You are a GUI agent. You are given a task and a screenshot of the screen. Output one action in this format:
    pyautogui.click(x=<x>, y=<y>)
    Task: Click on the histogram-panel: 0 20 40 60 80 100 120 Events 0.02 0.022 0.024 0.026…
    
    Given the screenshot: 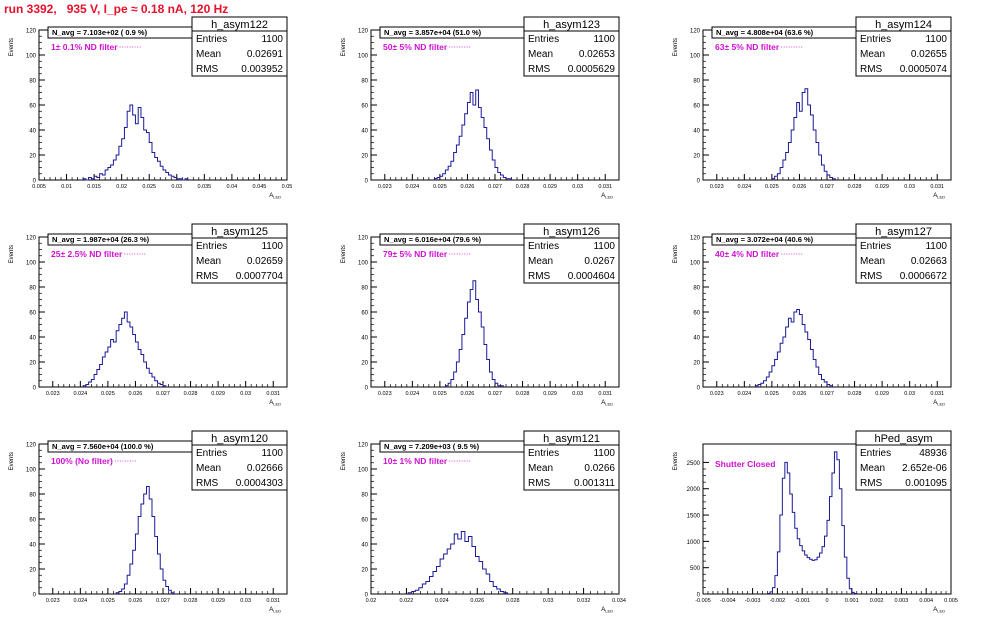 What is the action you would take?
    pyautogui.click(x=483, y=522)
    